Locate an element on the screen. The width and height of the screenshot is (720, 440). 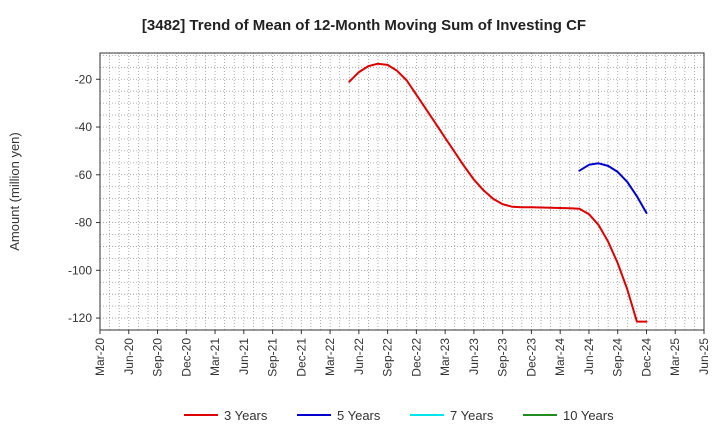
x-tick-label: Dec-23 is located at coordinates (531, 357).